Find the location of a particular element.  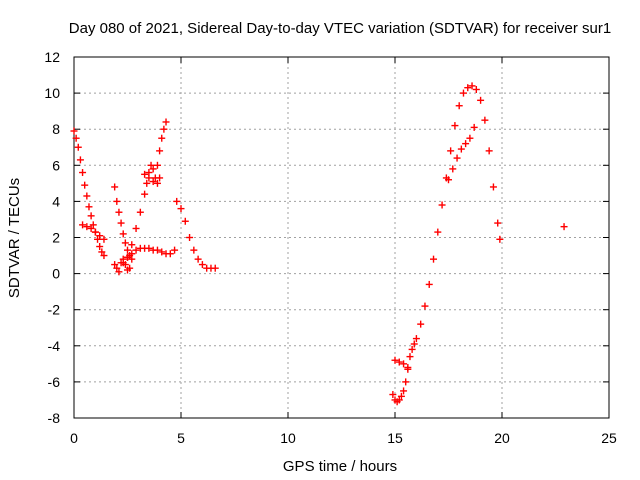

x-tick-label: 20 is located at coordinates (502, 438).